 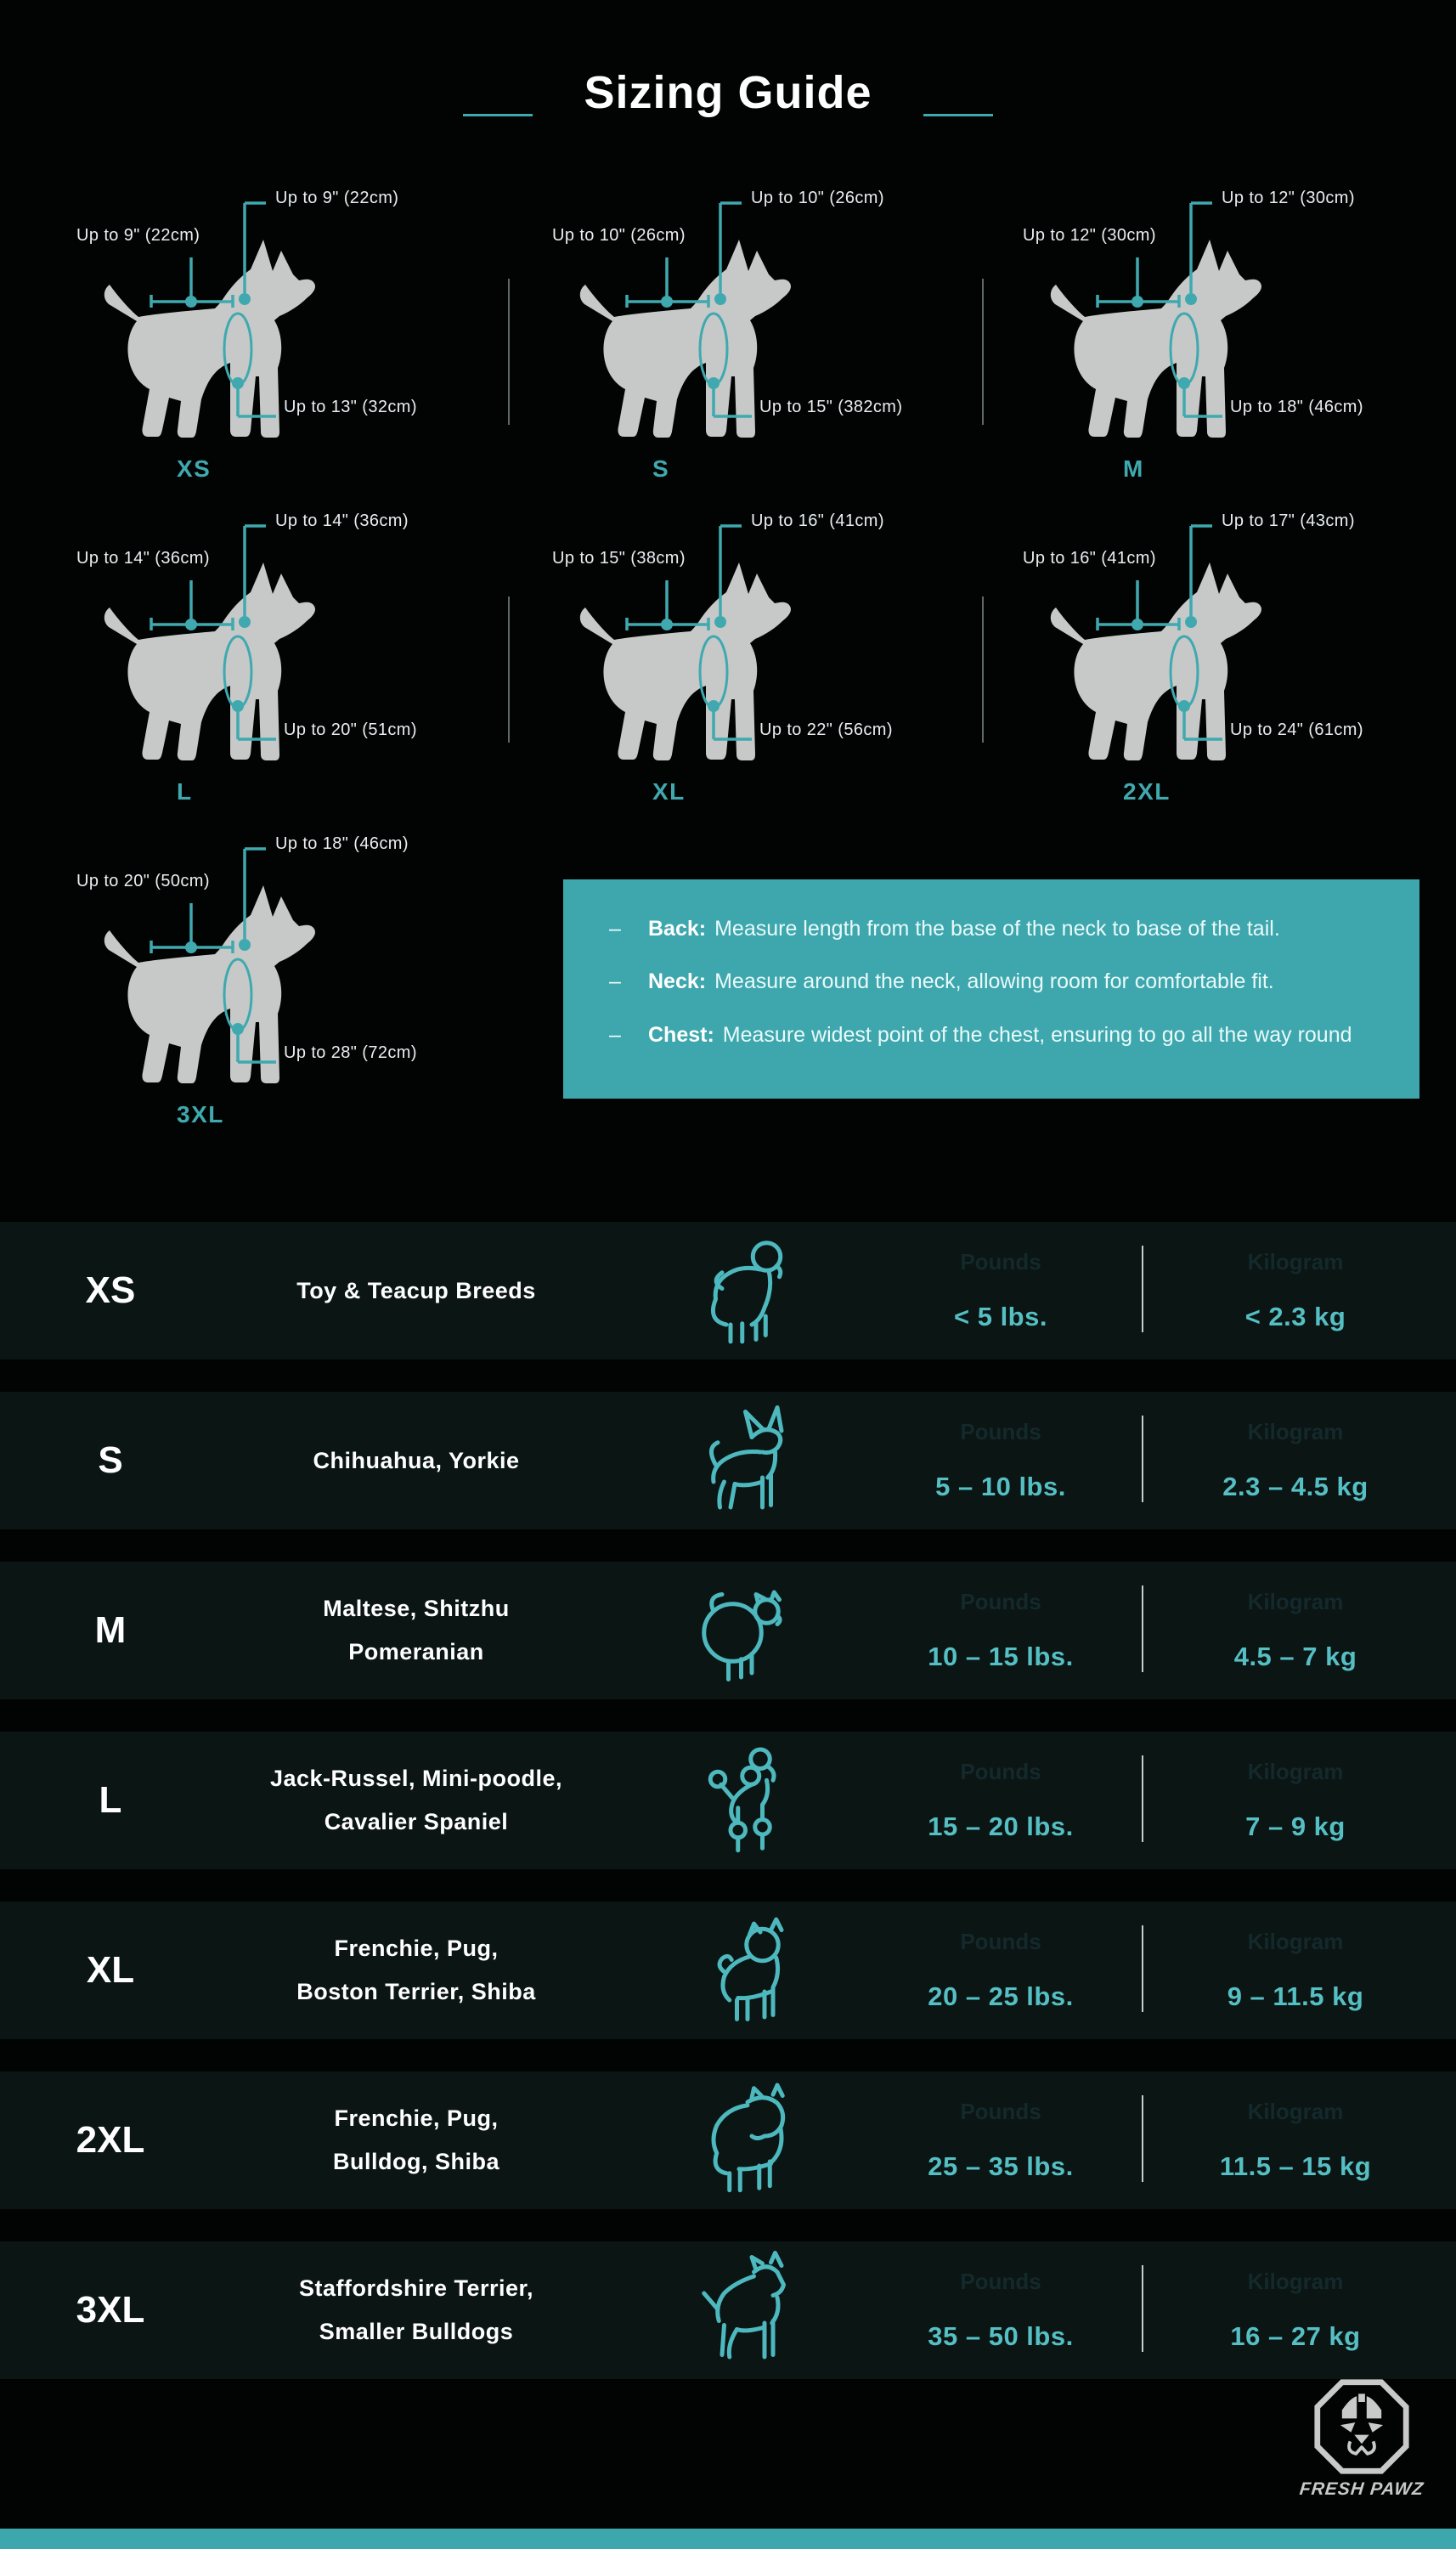 What do you see at coordinates (661, 469) in the screenshot?
I see `diagram-size-label: S` at bounding box center [661, 469].